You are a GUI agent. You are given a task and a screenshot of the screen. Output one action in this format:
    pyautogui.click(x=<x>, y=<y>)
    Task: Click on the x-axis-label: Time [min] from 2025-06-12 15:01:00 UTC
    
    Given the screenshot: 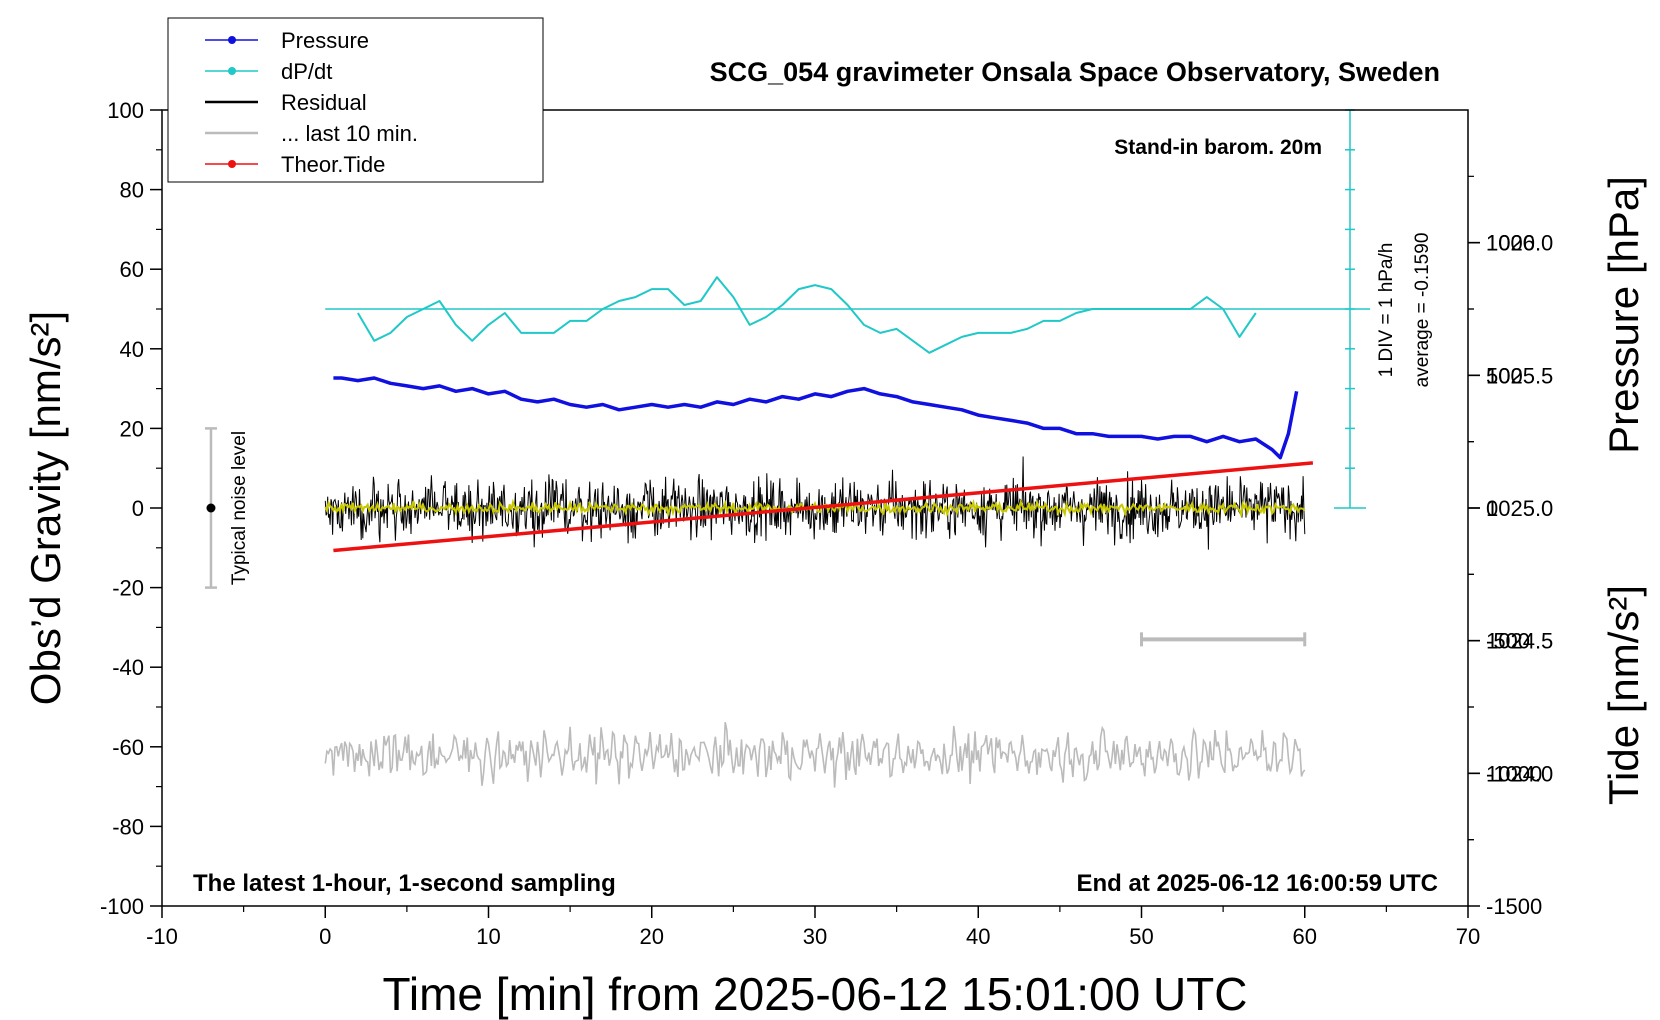 What is the action you would take?
    pyautogui.click(x=815, y=994)
    